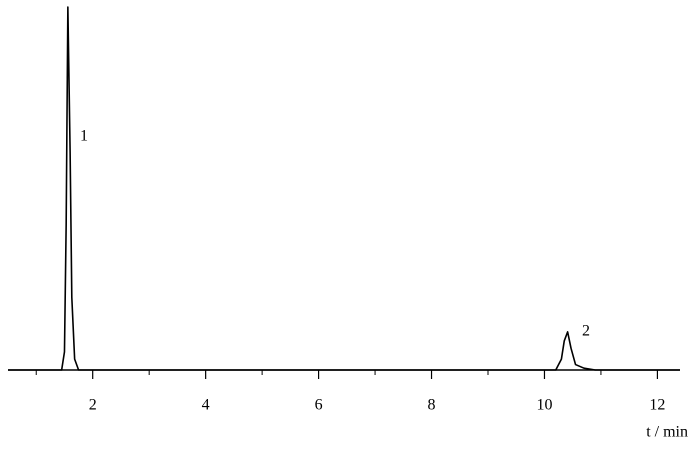 Image resolution: width=691 pixels, height=450 pixels. What do you see at coordinates (319, 405) in the screenshot?
I see `x-tick-label: 6` at bounding box center [319, 405].